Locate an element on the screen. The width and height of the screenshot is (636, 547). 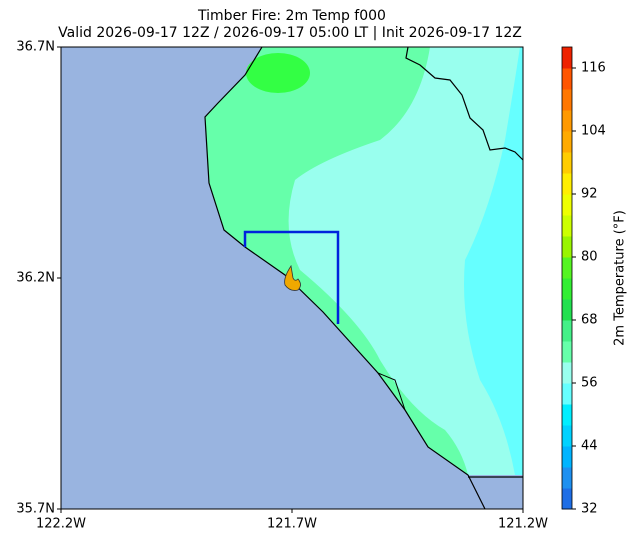
colorbar-tick-label: 92 is located at coordinates (589, 194).